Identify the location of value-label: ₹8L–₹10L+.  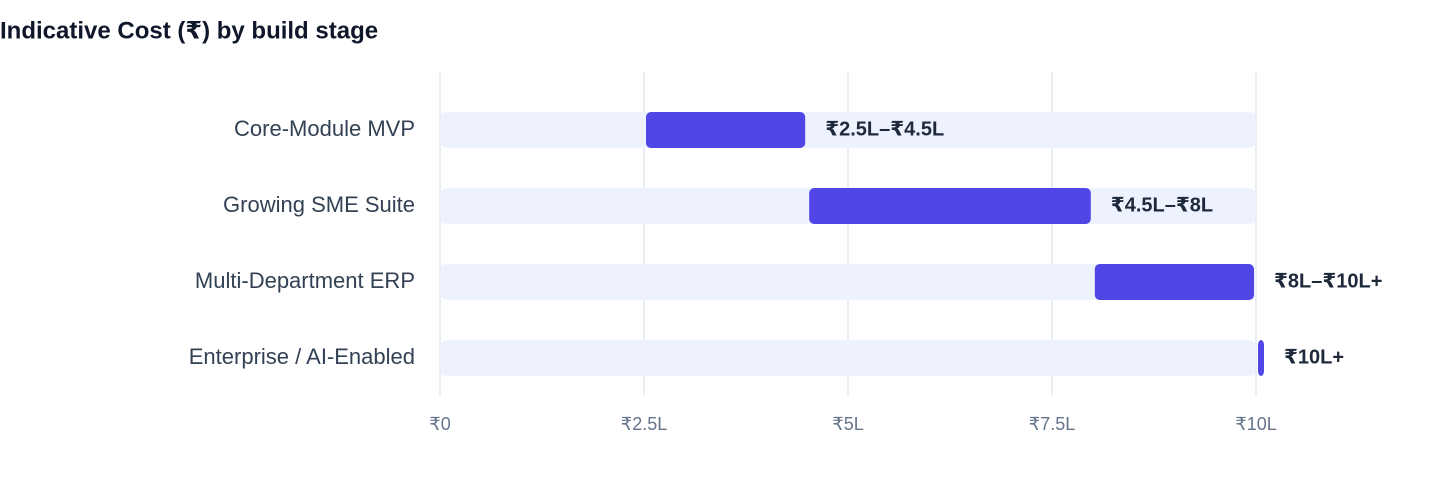
(1328, 281).